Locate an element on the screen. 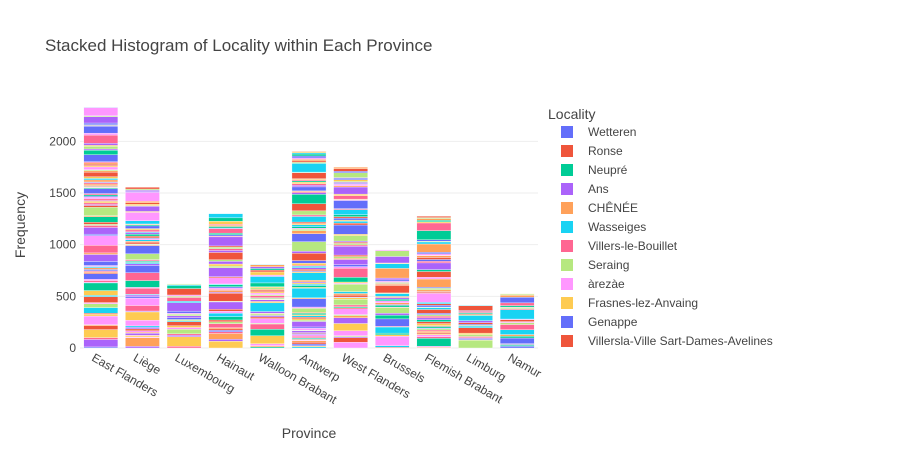  legend-entry: Frasnes-lez-Anvaing is located at coordinates (643, 303).